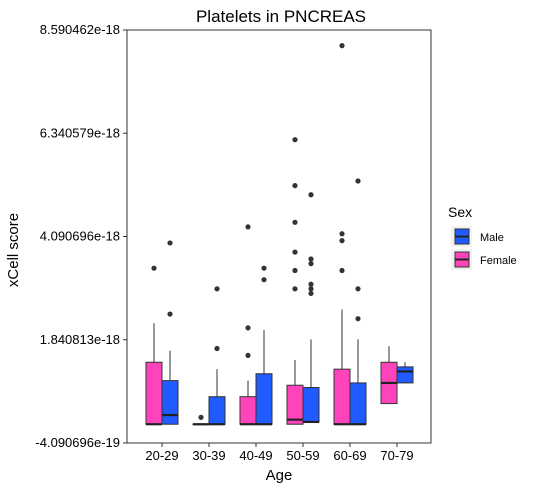 The image size is (536, 489). What do you see at coordinates (281, 16) in the screenshot?
I see `chart-title: Platelets in PNCREAS` at bounding box center [281, 16].